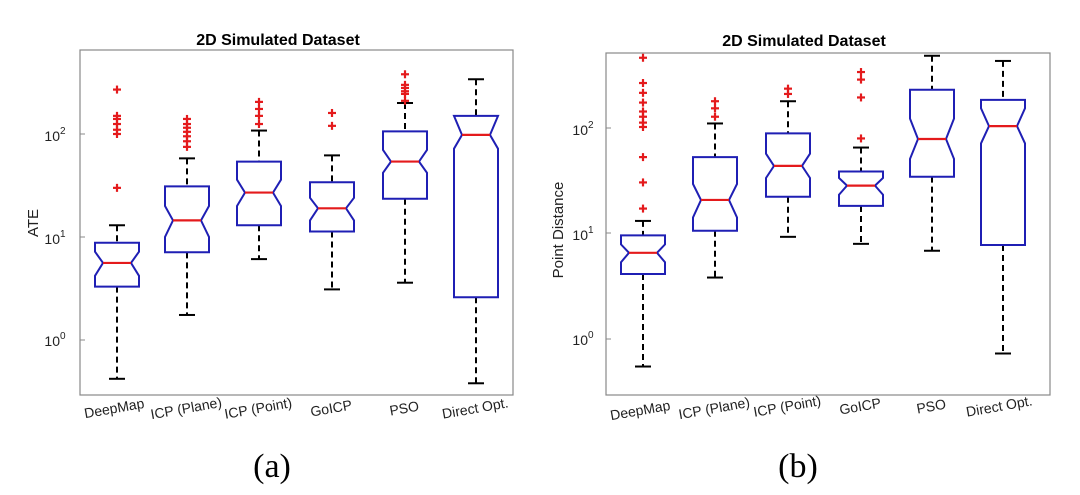 The height and width of the screenshot is (495, 1080). I want to click on panel-b-ytick-10: 10¹, so click(583, 234).